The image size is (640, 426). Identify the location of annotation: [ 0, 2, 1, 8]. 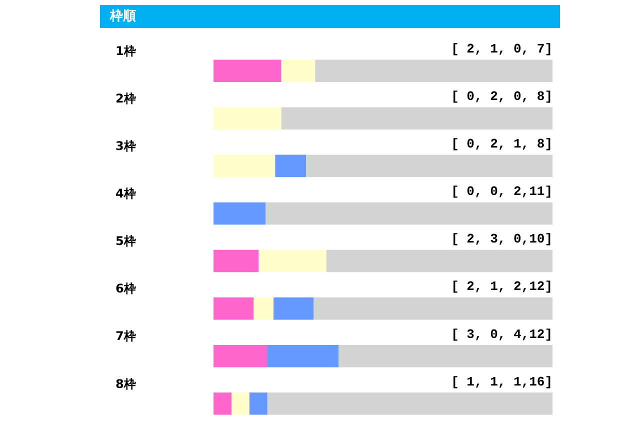
(502, 144).